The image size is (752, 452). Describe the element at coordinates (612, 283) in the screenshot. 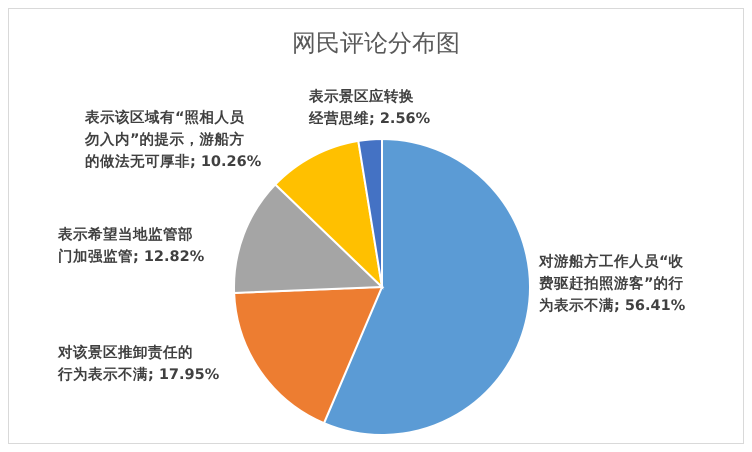

I see `slice-label: 对游船方工作人员“收费驱赶拍照游客”的行为表示不满; 56.41%` at that location.